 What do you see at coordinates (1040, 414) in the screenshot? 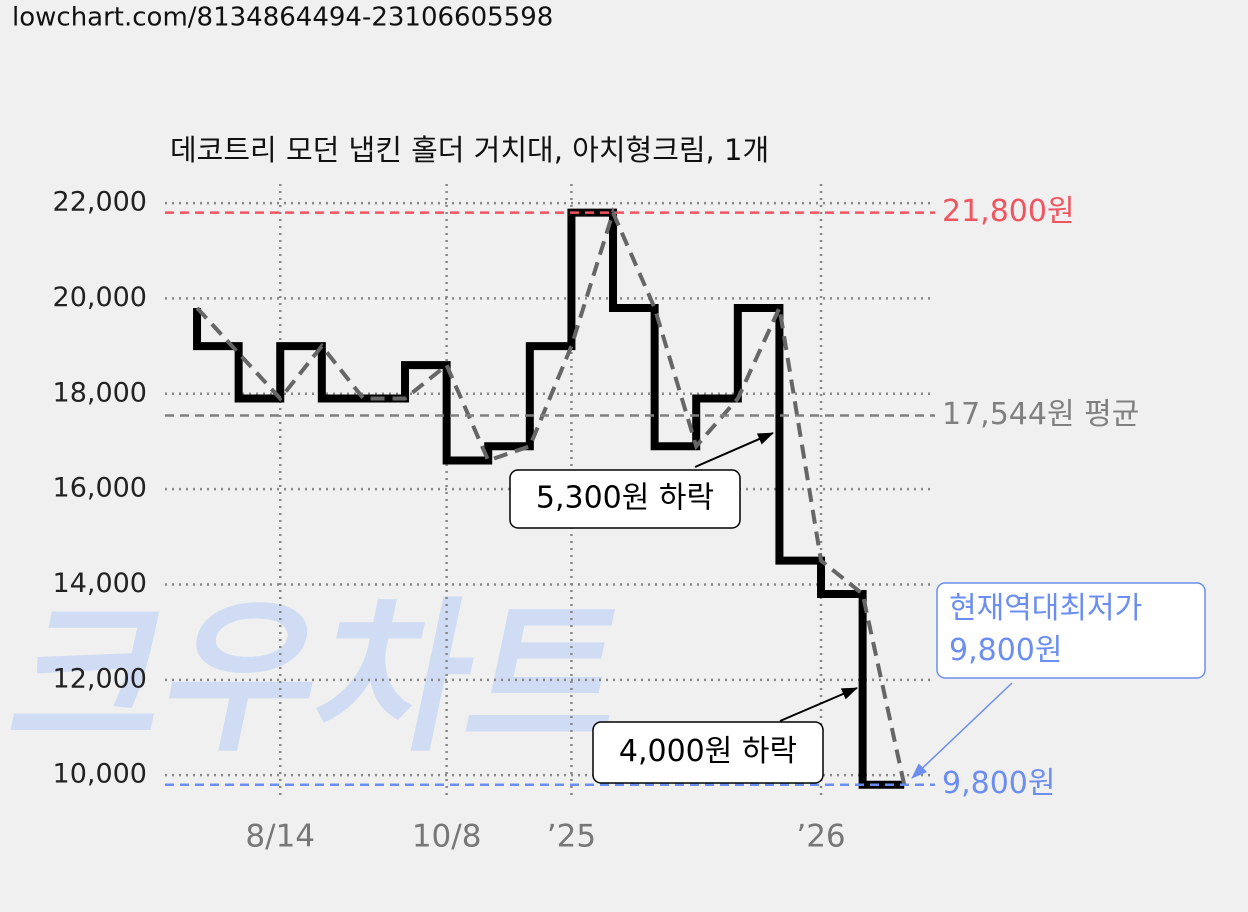
I see `ref-label: 17,544원 평균` at bounding box center [1040, 414].